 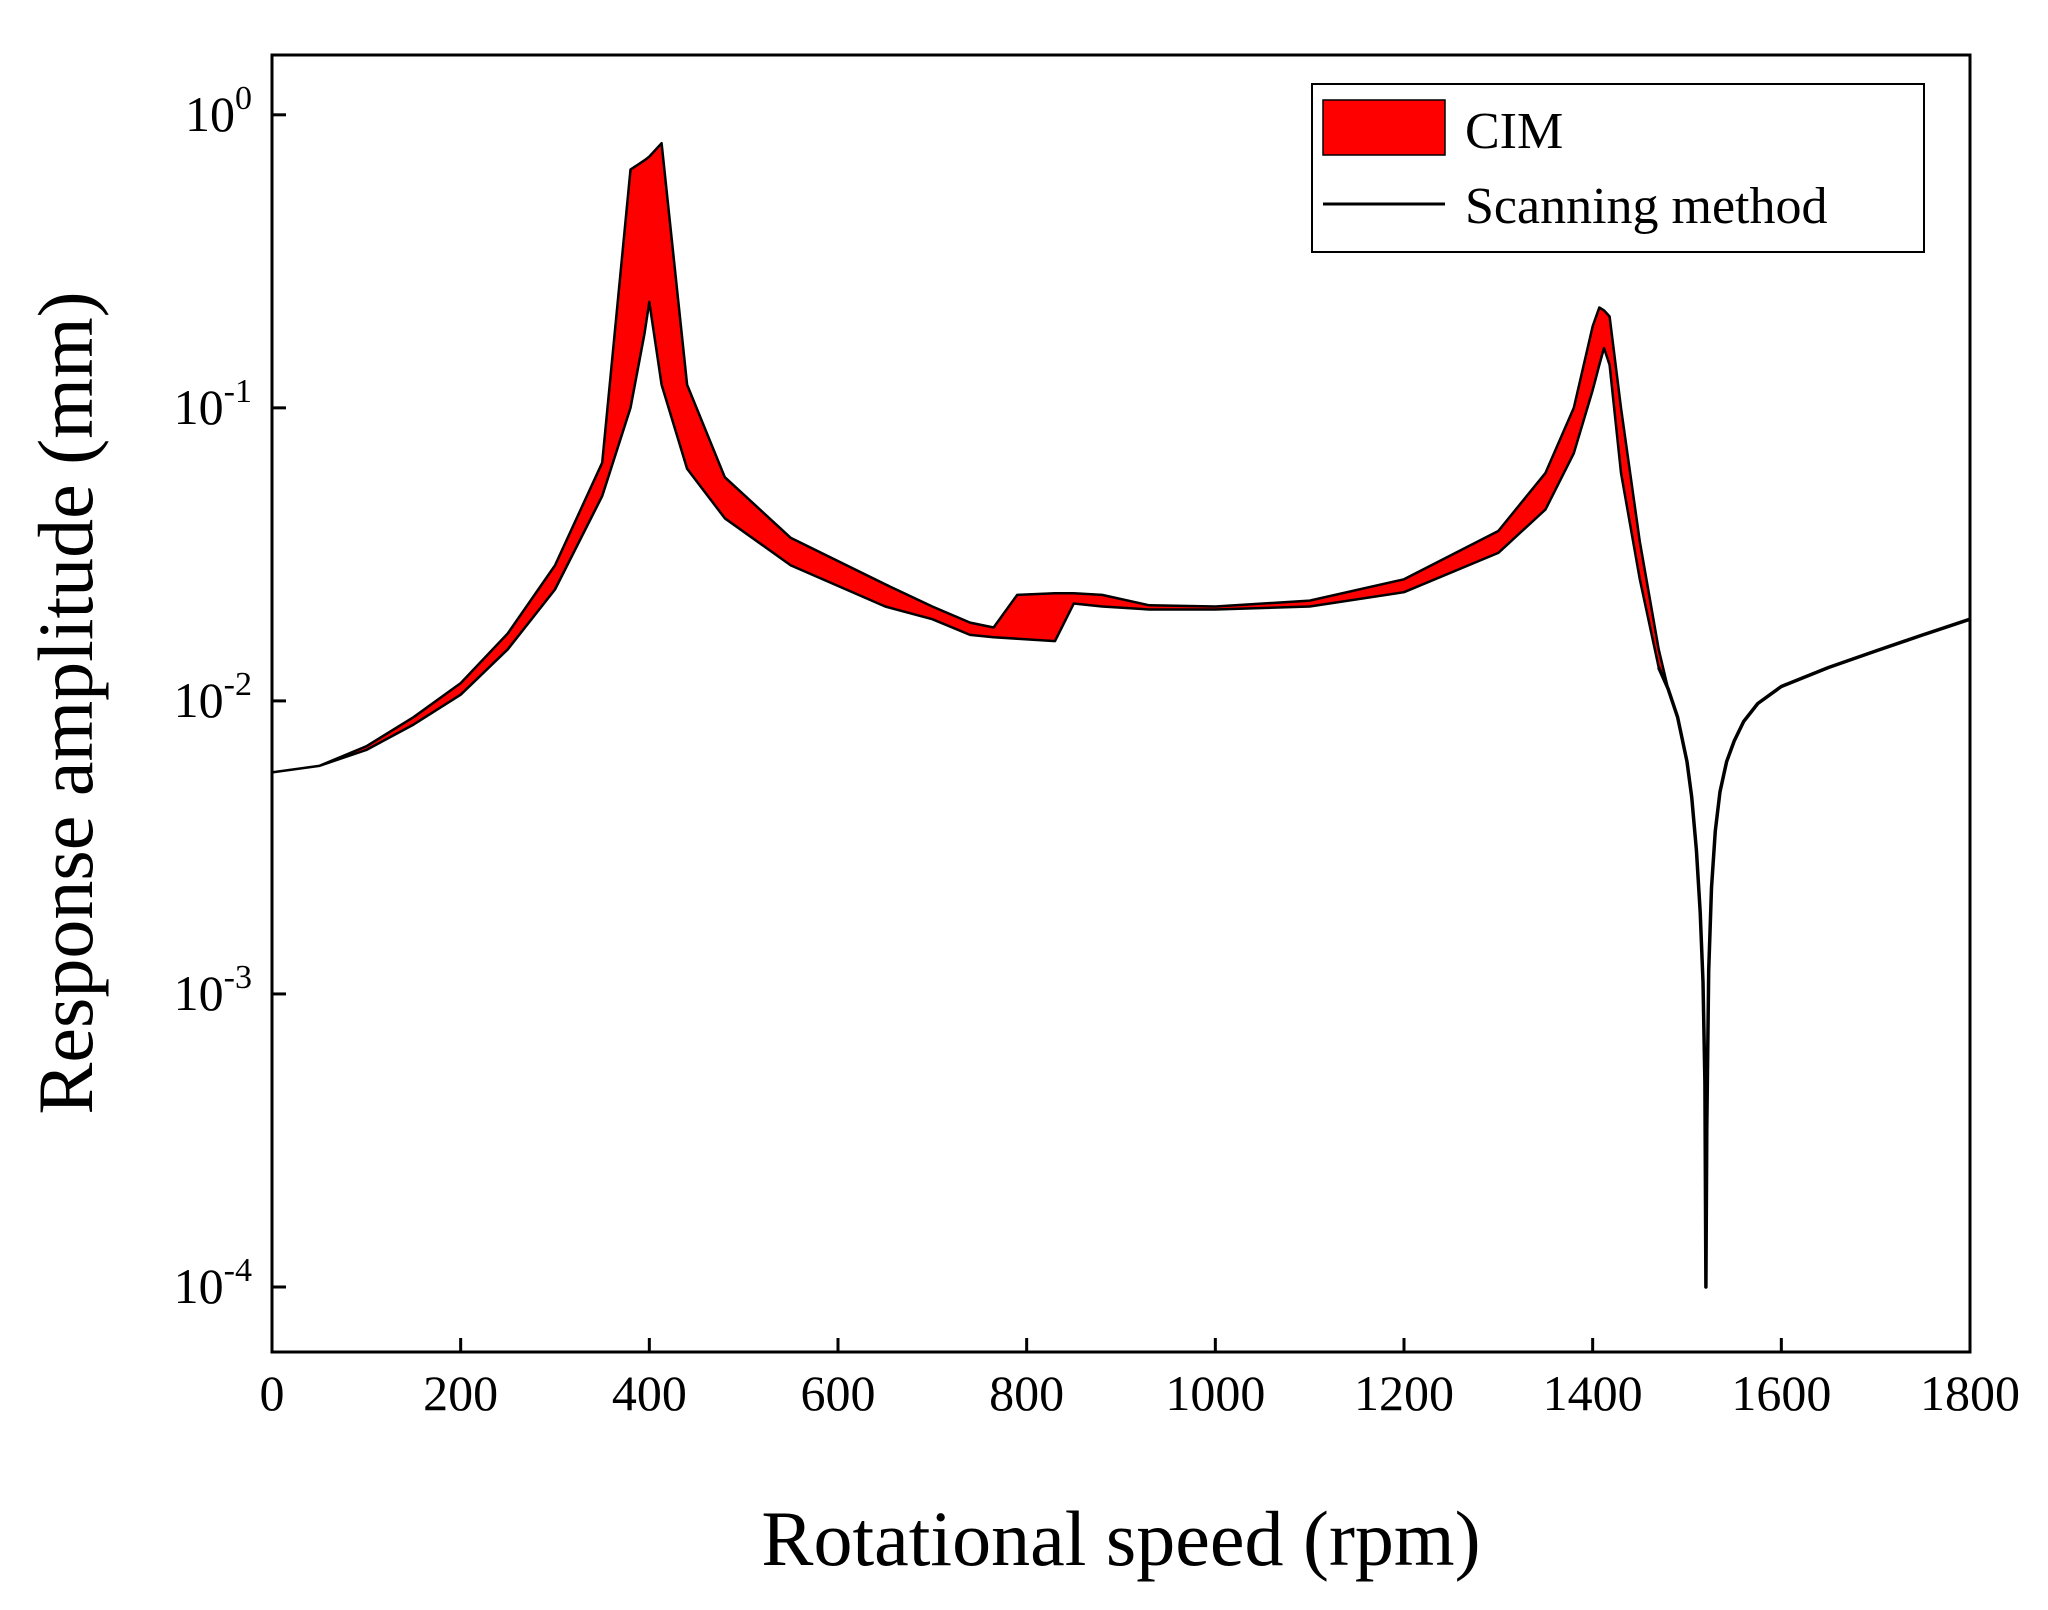 What do you see at coordinates (1120, 1538) in the screenshot?
I see `x-axis-title: Rotational speed (rpm)` at bounding box center [1120, 1538].